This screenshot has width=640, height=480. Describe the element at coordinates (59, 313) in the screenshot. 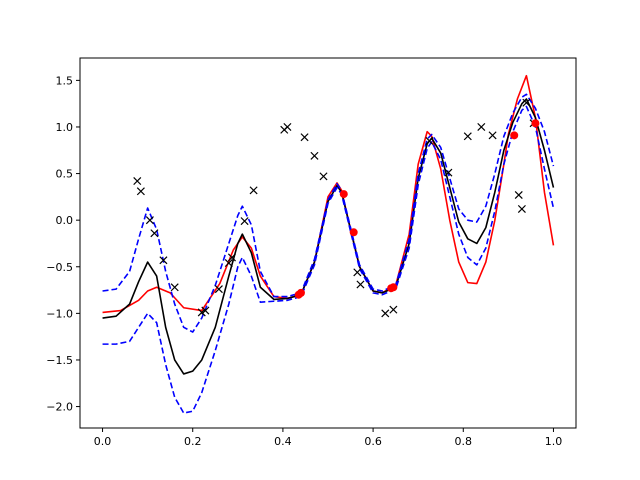

I see `y-tick-label: −1.0` at that location.